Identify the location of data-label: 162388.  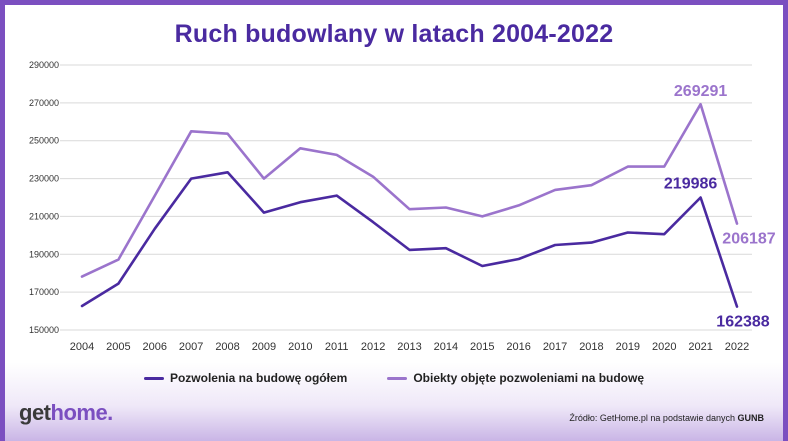
(742, 322).